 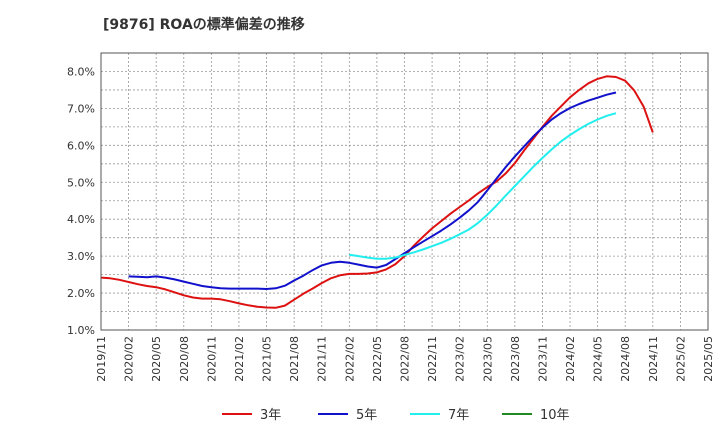 What do you see at coordinates (204, 25) in the screenshot?
I see `chart-title: [9876] ROAの標準偏差の推移` at bounding box center [204, 25].